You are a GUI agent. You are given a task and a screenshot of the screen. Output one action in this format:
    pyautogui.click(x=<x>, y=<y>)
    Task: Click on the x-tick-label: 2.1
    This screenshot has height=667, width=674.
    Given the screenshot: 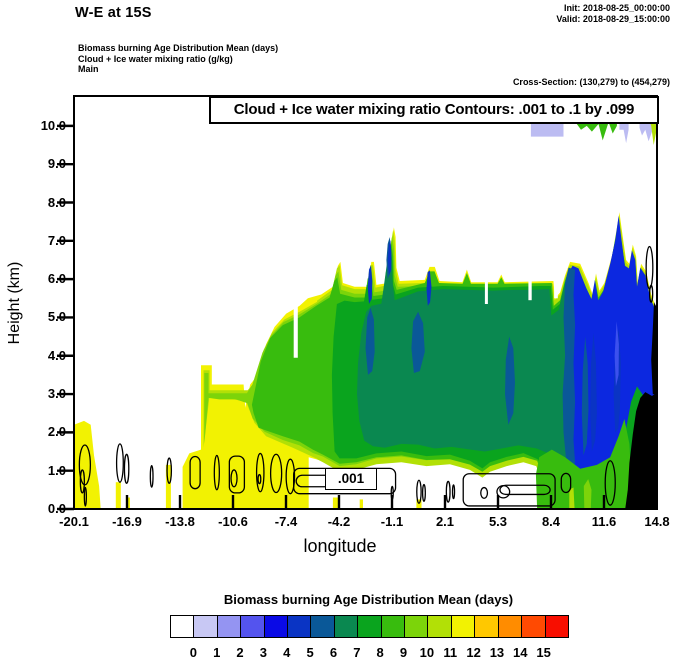 What is the action you would take?
    pyautogui.click(x=445, y=521)
    